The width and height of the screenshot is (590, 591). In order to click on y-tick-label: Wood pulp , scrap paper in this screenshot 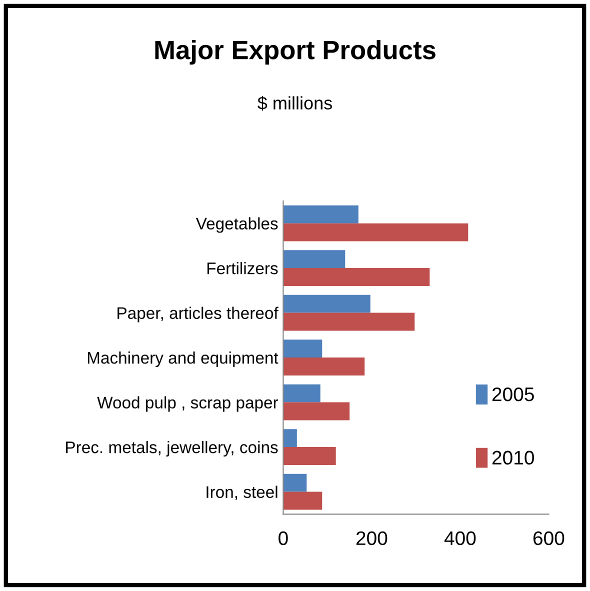, I will do `click(187, 404)`.